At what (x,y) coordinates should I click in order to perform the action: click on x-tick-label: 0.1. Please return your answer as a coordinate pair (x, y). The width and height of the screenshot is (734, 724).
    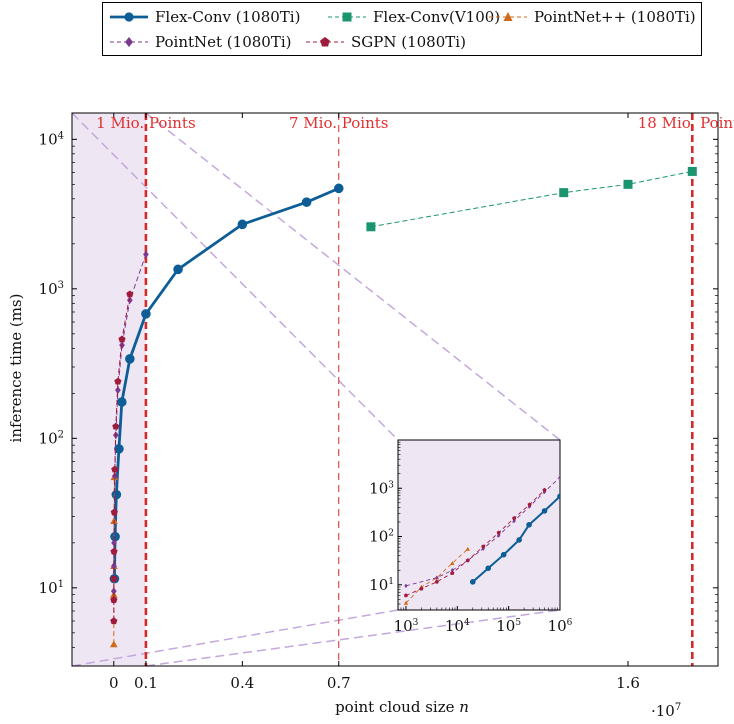
    Looking at the image, I should click on (146, 683).